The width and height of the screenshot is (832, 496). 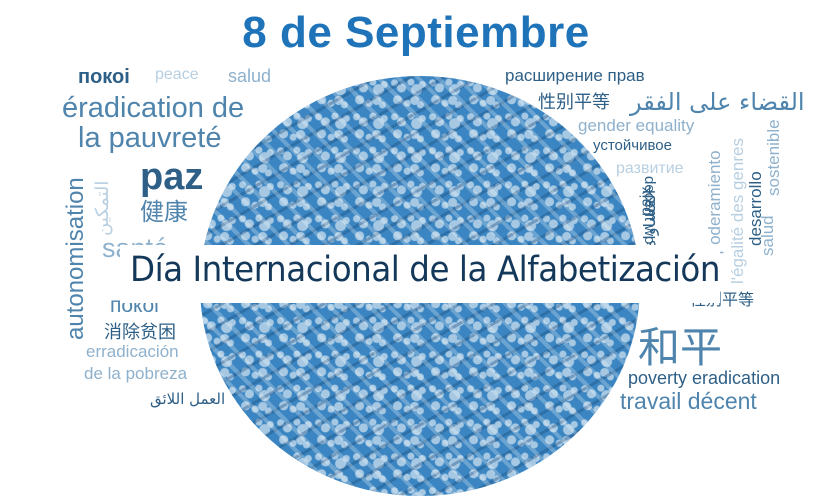 I want to click on word-eradication-2: la pauvreté, so click(x=150, y=138).